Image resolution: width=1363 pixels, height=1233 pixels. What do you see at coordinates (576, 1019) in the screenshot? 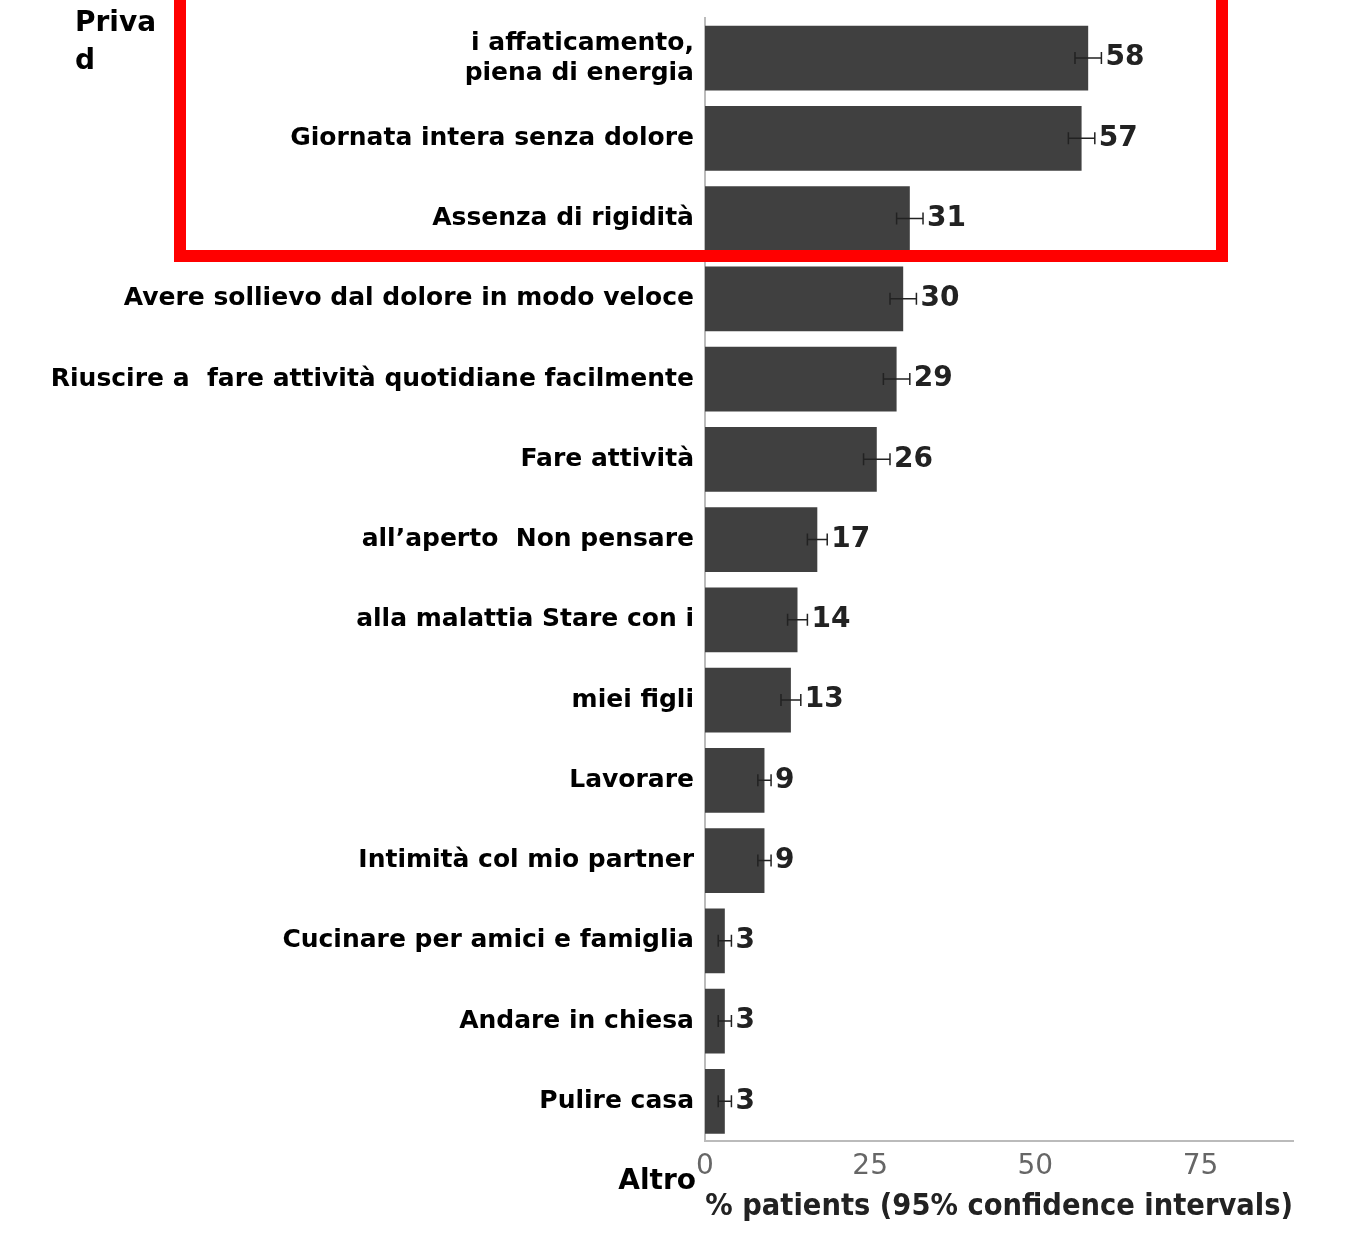
I see `y-tick-label: Andare in chiesa` at bounding box center [576, 1019].